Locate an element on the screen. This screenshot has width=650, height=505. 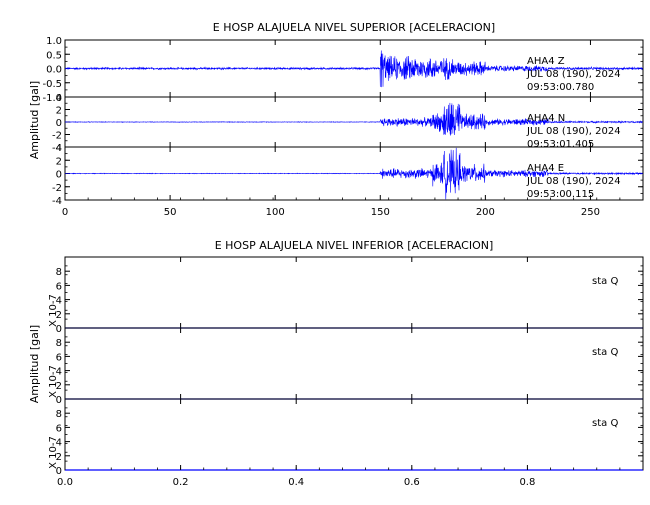
y-tick-label: -1.0 is located at coordinates (52, 98).